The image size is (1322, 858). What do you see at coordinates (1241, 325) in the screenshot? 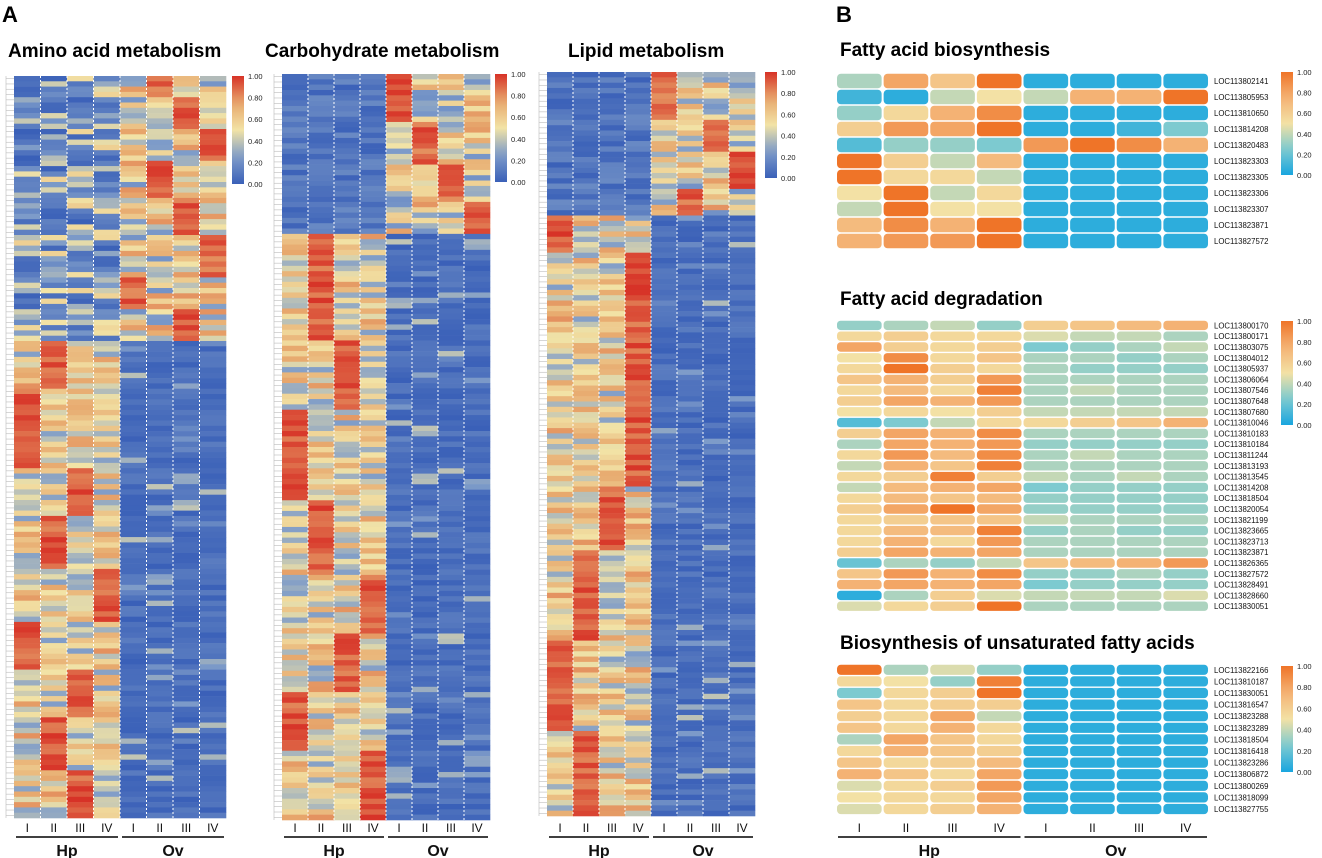
I see `gene-label: LOC113800170` at bounding box center [1241, 325].